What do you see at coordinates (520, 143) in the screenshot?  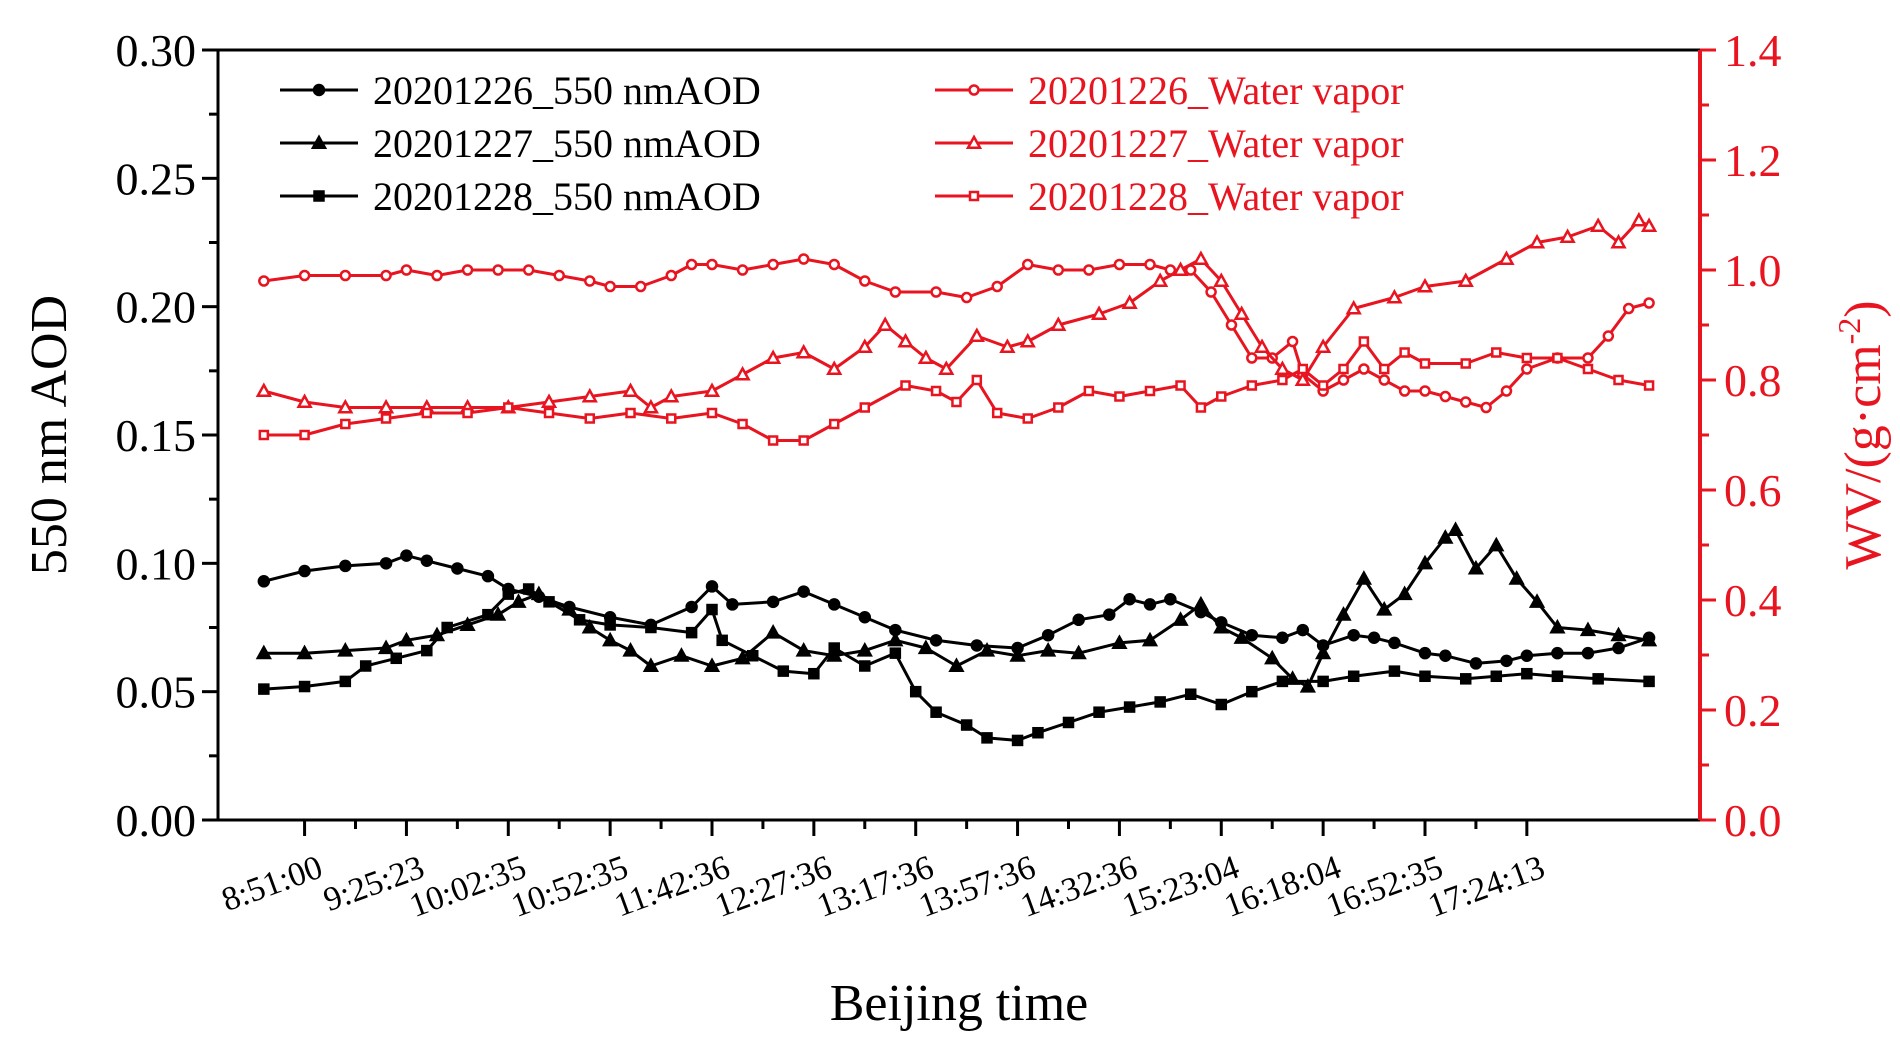 I see `legend-item: 20201227_550 nmAOD` at bounding box center [520, 143].